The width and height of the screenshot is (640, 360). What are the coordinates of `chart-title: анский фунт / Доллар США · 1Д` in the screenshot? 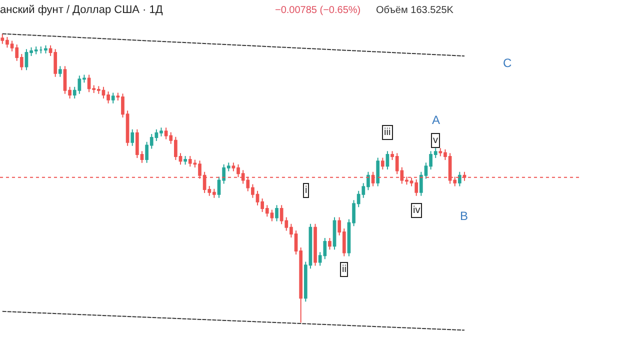 It's located at (82, 10).